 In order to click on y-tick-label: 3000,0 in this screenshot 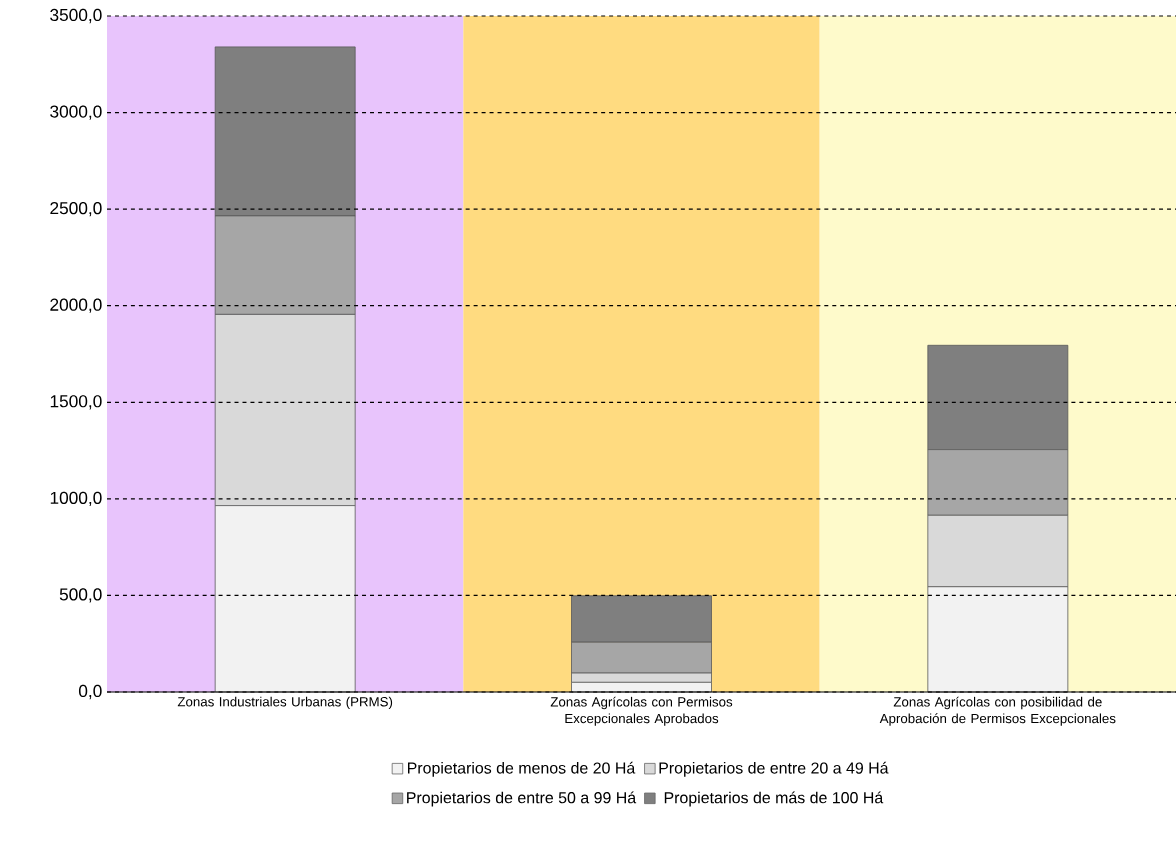, I will do `click(76, 112)`.